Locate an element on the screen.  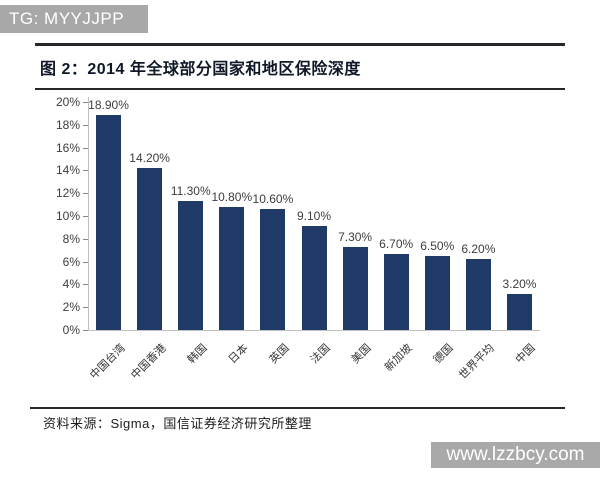
y-axis-tick-label: 4% is located at coordinates (71, 284).